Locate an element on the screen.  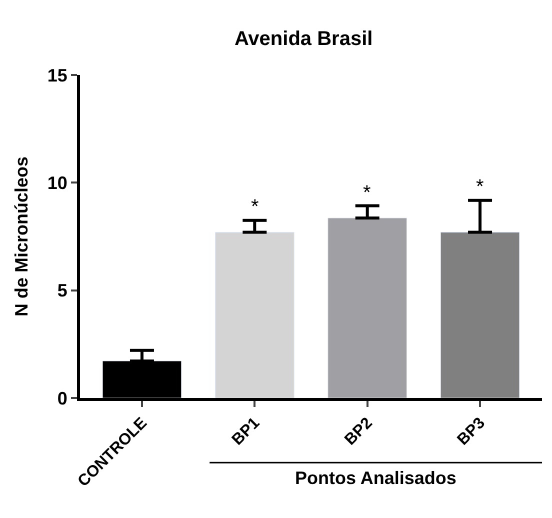
y-axis-title: N de Micronúcleos is located at coordinates (22, 236).